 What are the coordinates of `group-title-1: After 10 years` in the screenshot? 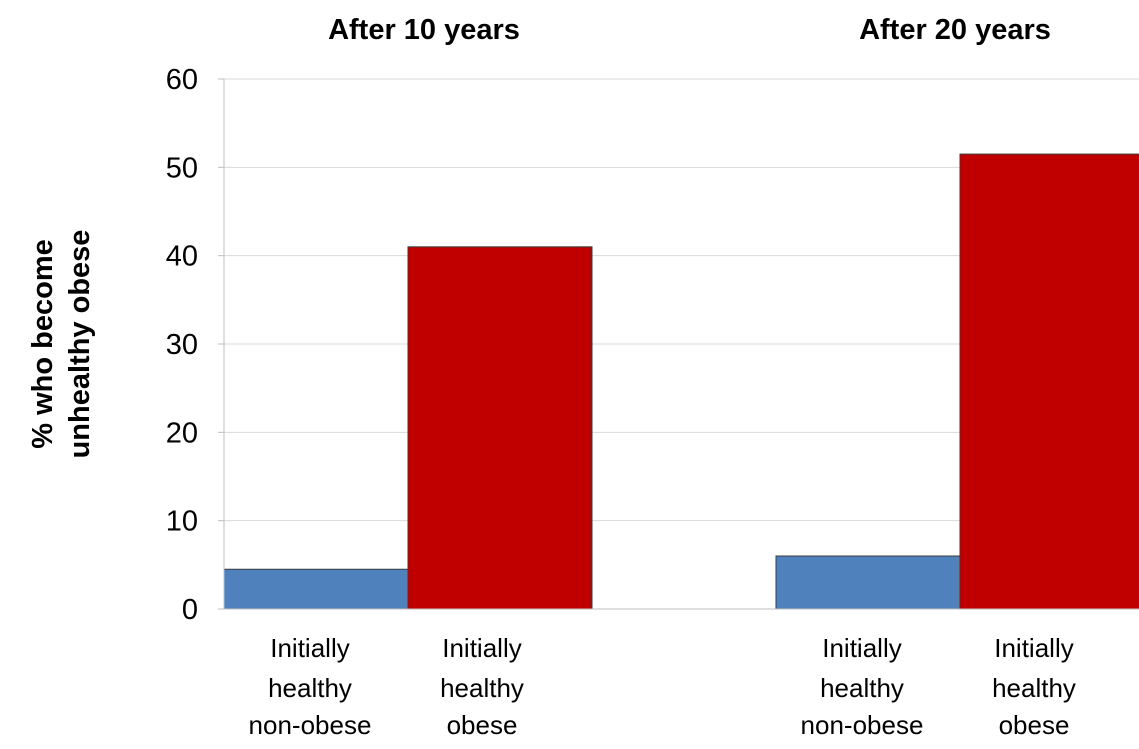 It's located at (424, 30).